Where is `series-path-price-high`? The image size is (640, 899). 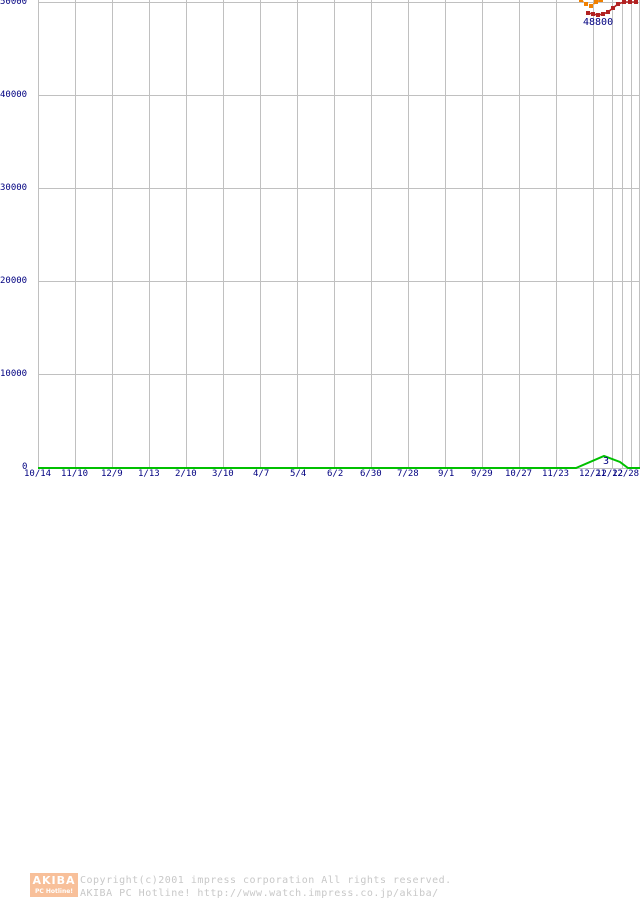
series-path-price-high is located at coordinates (611, 8).